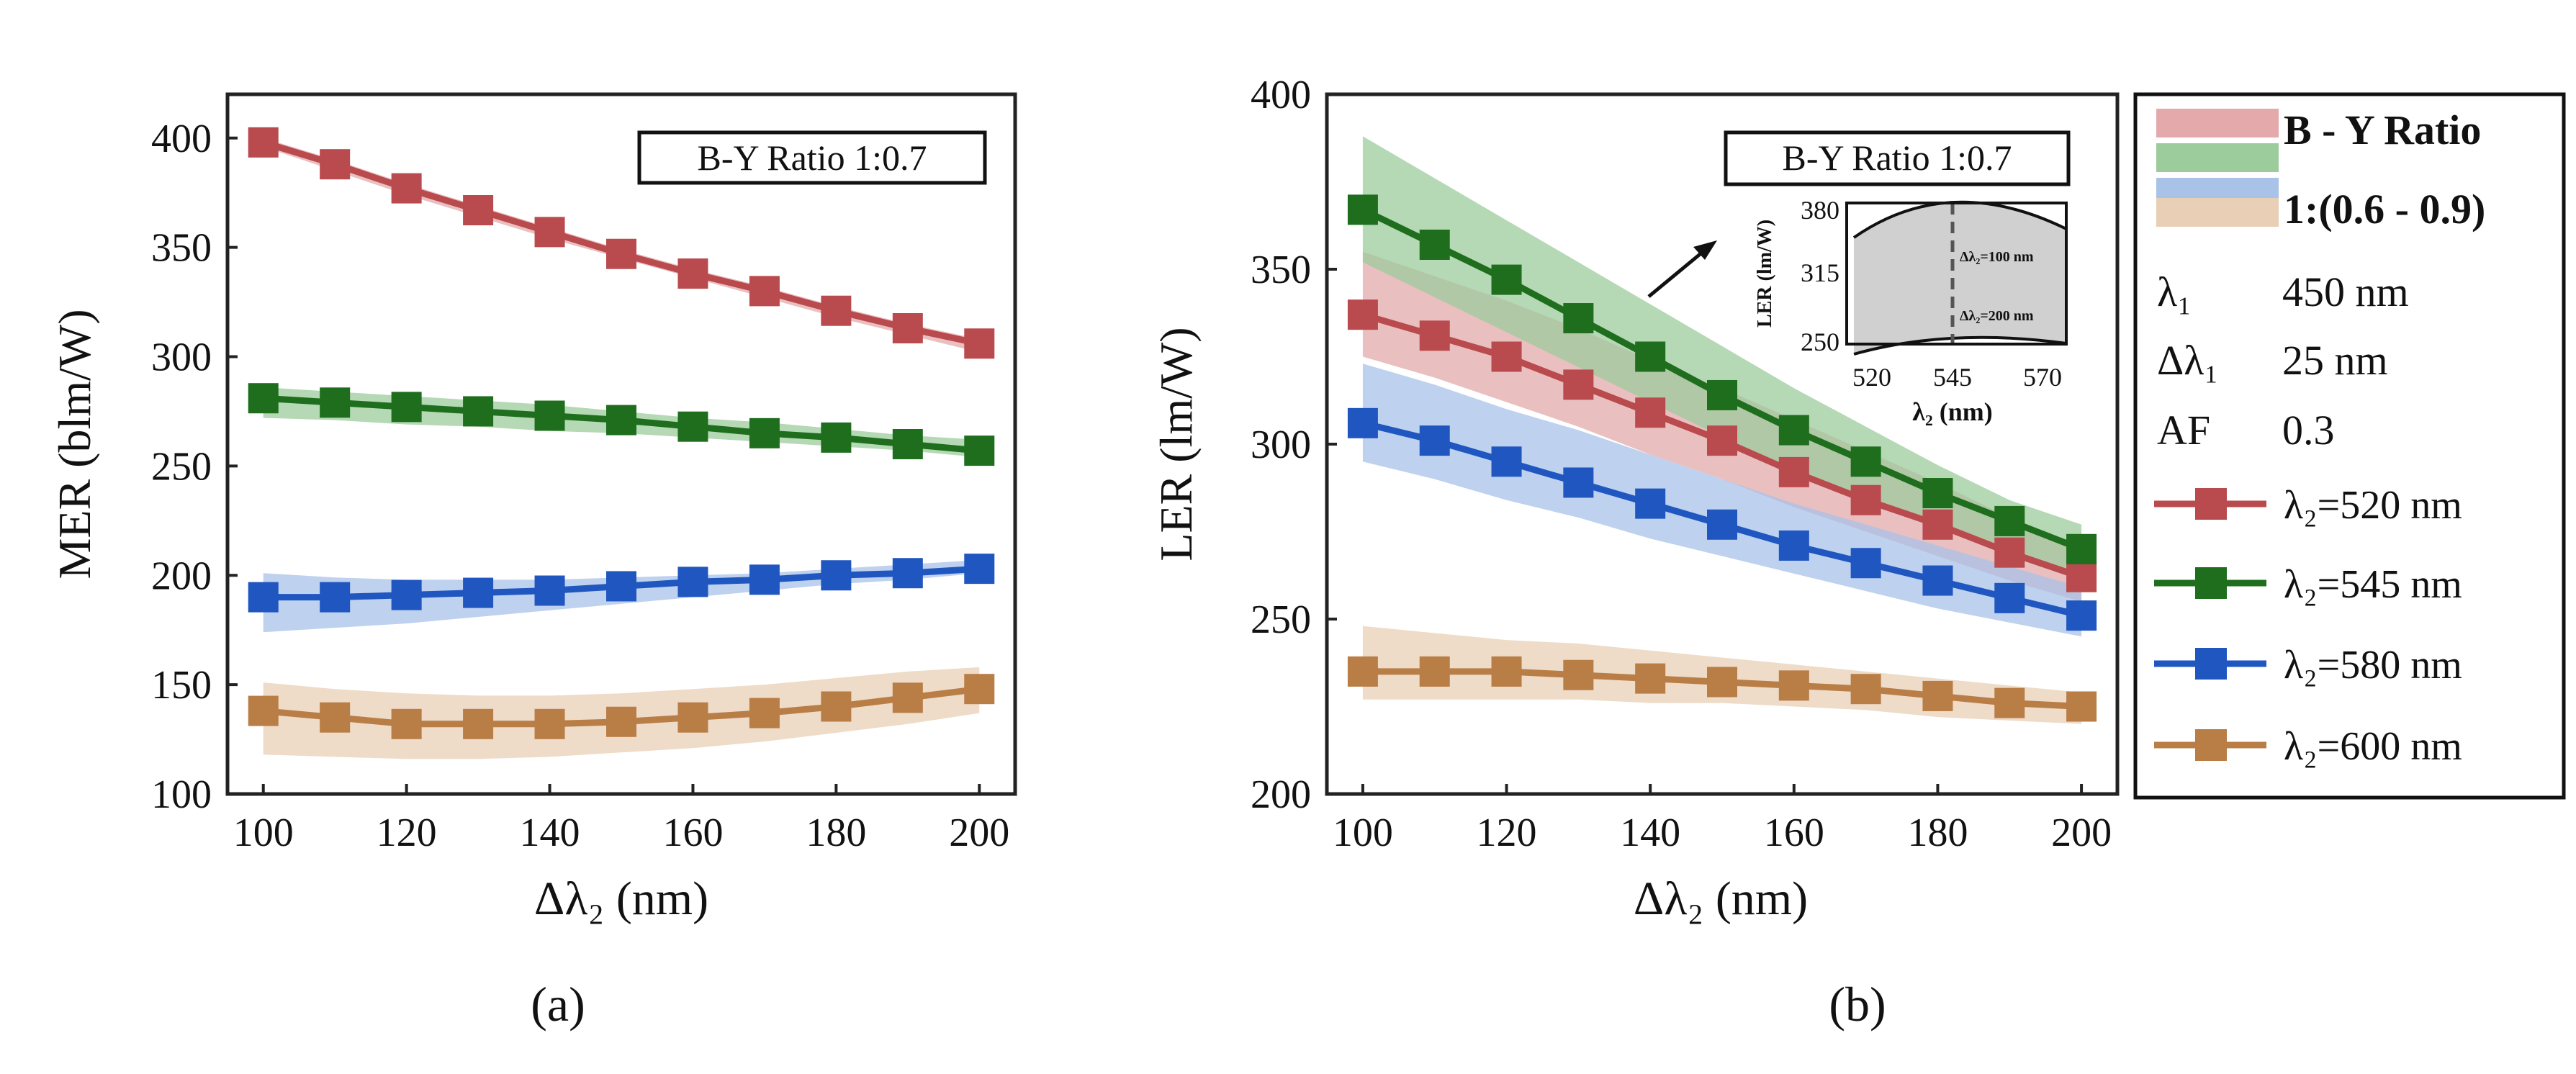  What do you see at coordinates (407, 833) in the screenshot?
I see `panel-a-xtick-120: 120` at bounding box center [407, 833].